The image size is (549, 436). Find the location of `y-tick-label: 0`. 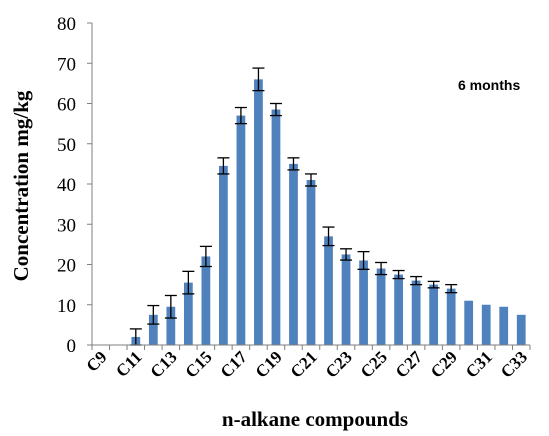

y-tick-label: 0 is located at coordinates (72, 346).